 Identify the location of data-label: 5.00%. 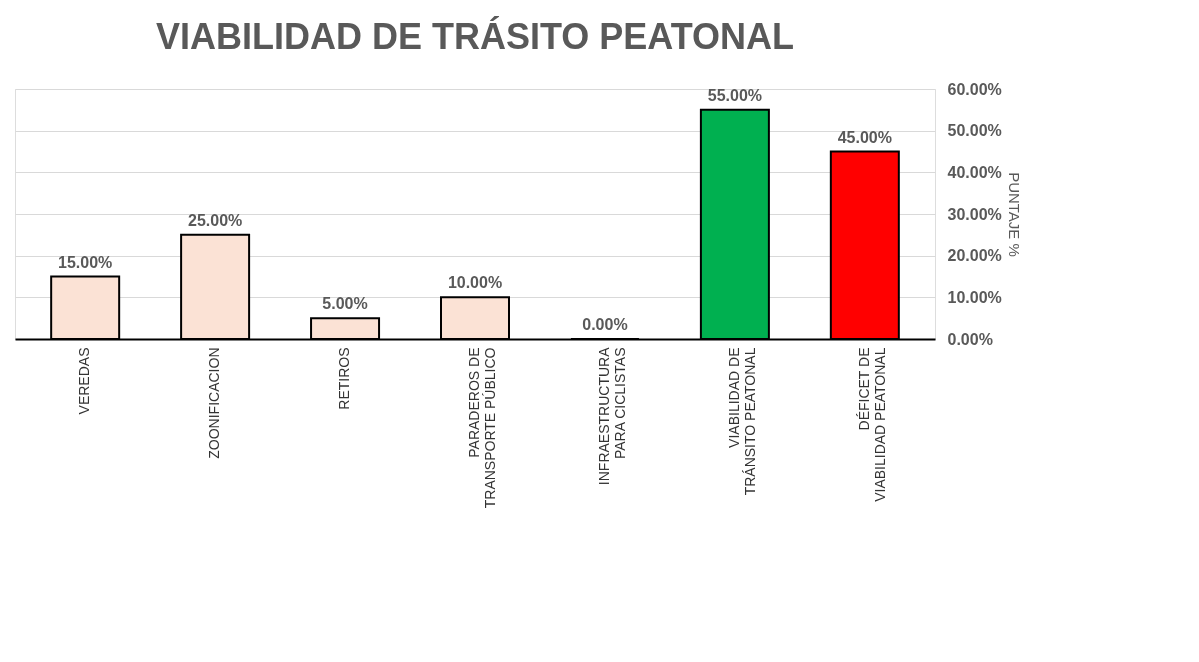
(345, 304).